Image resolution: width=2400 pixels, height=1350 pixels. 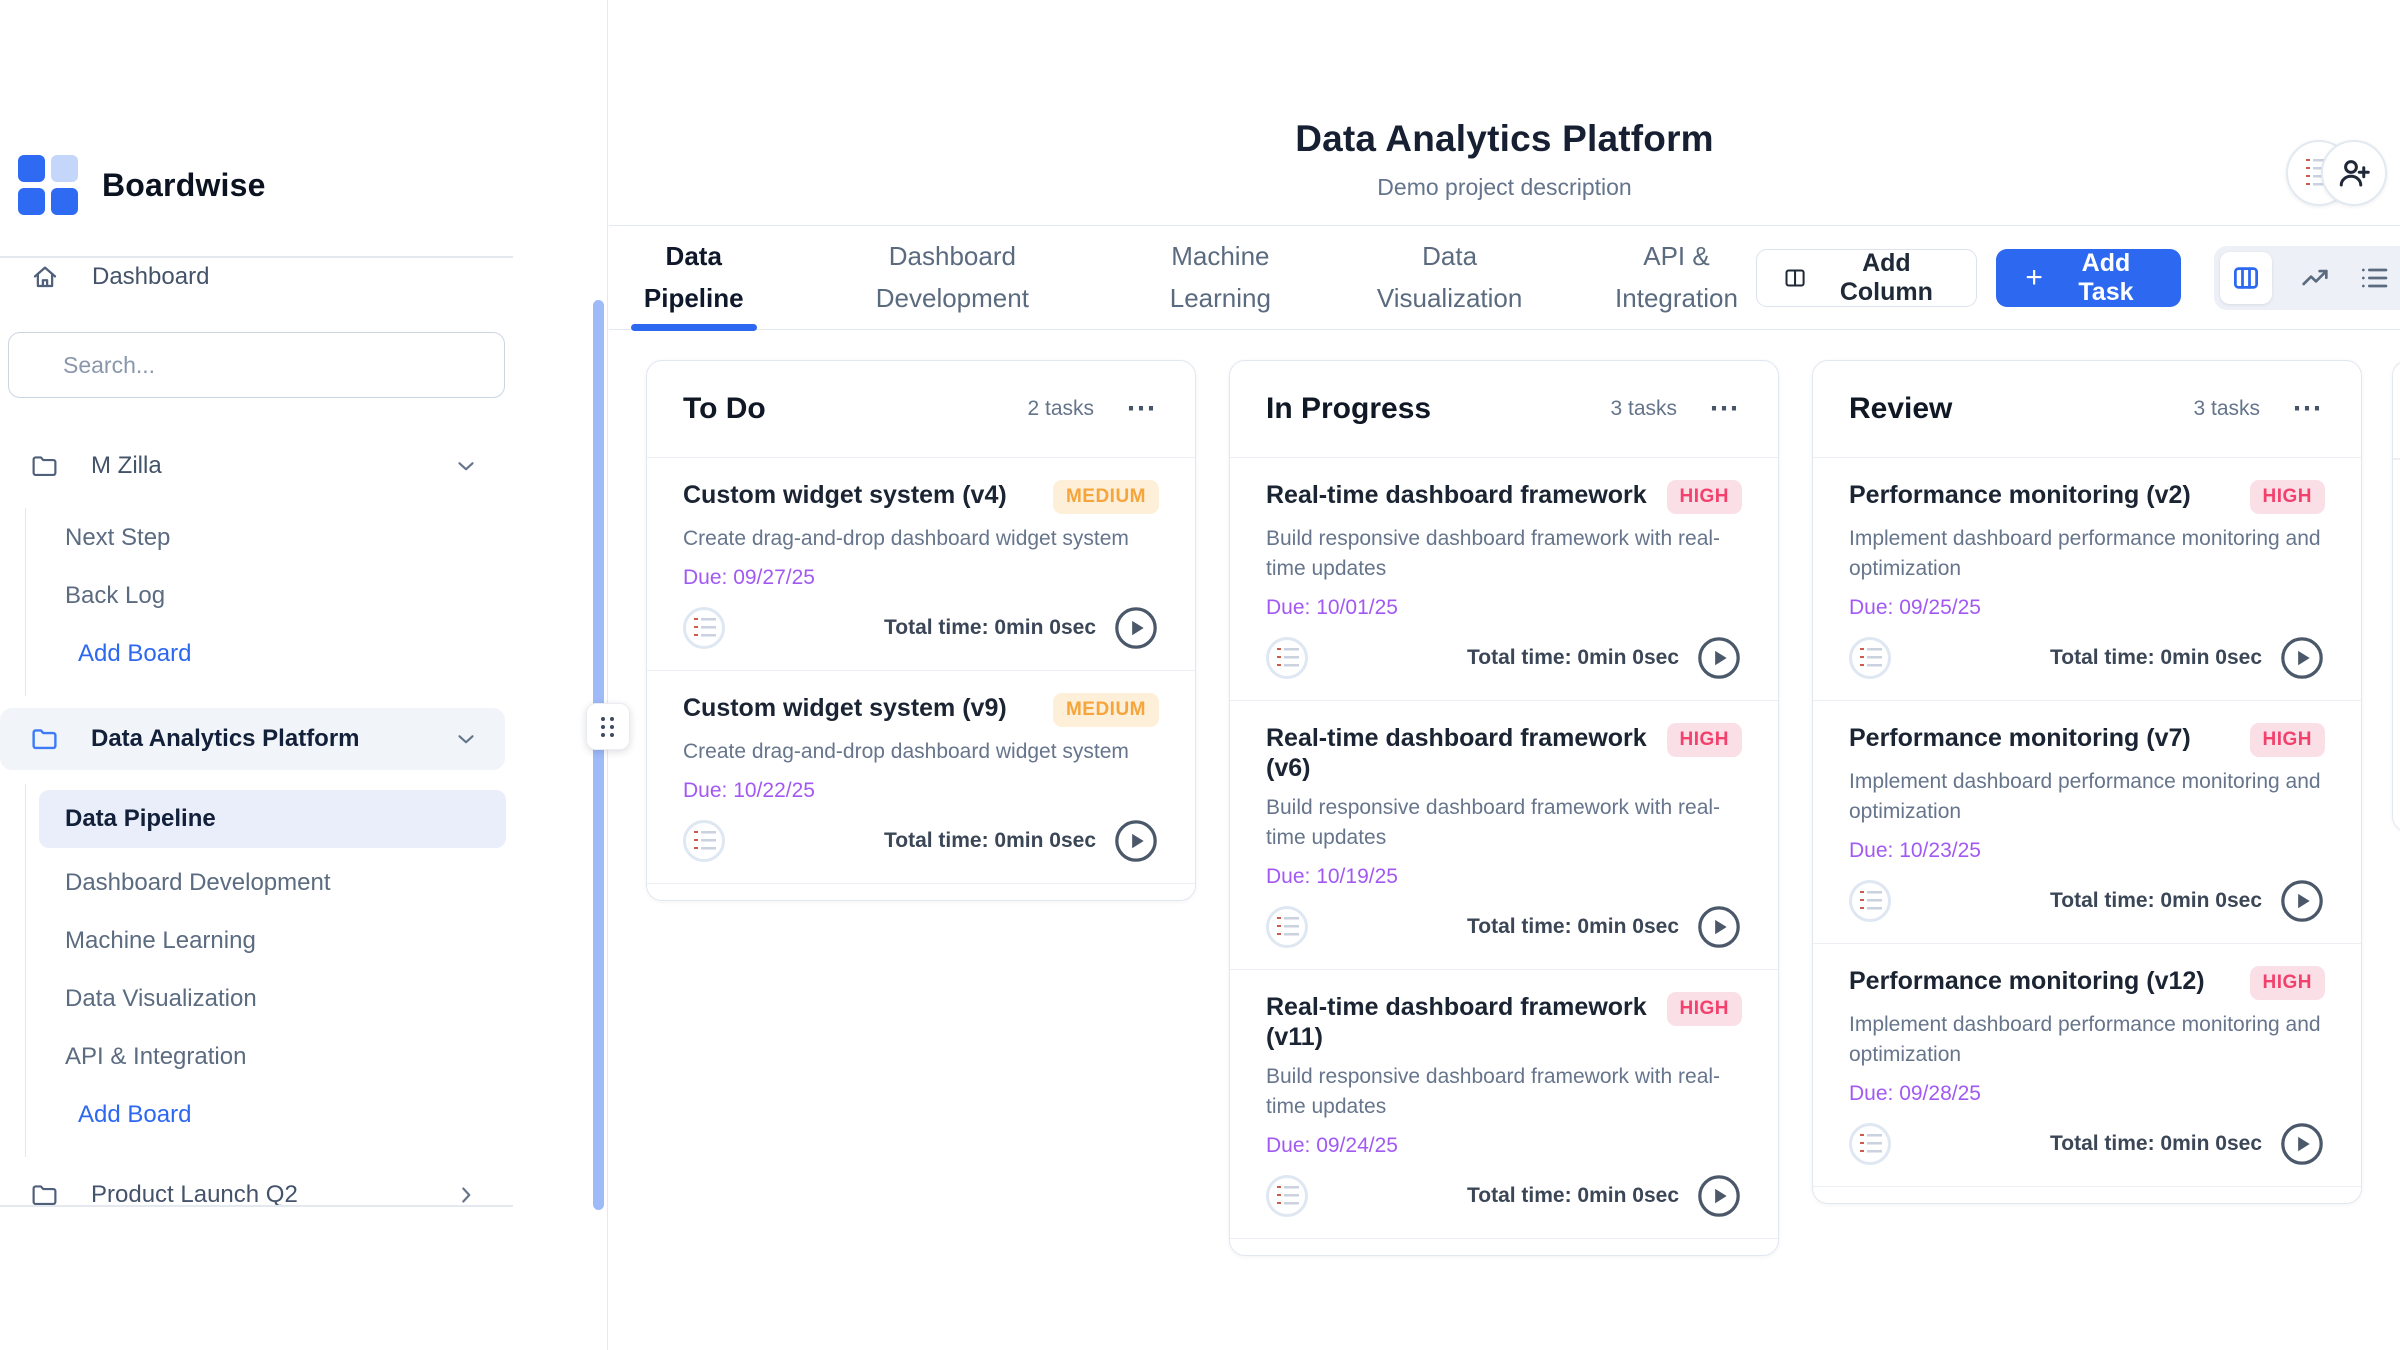 What do you see at coordinates (1795, 277) in the screenshot?
I see `columns-icon` at bounding box center [1795, 277].